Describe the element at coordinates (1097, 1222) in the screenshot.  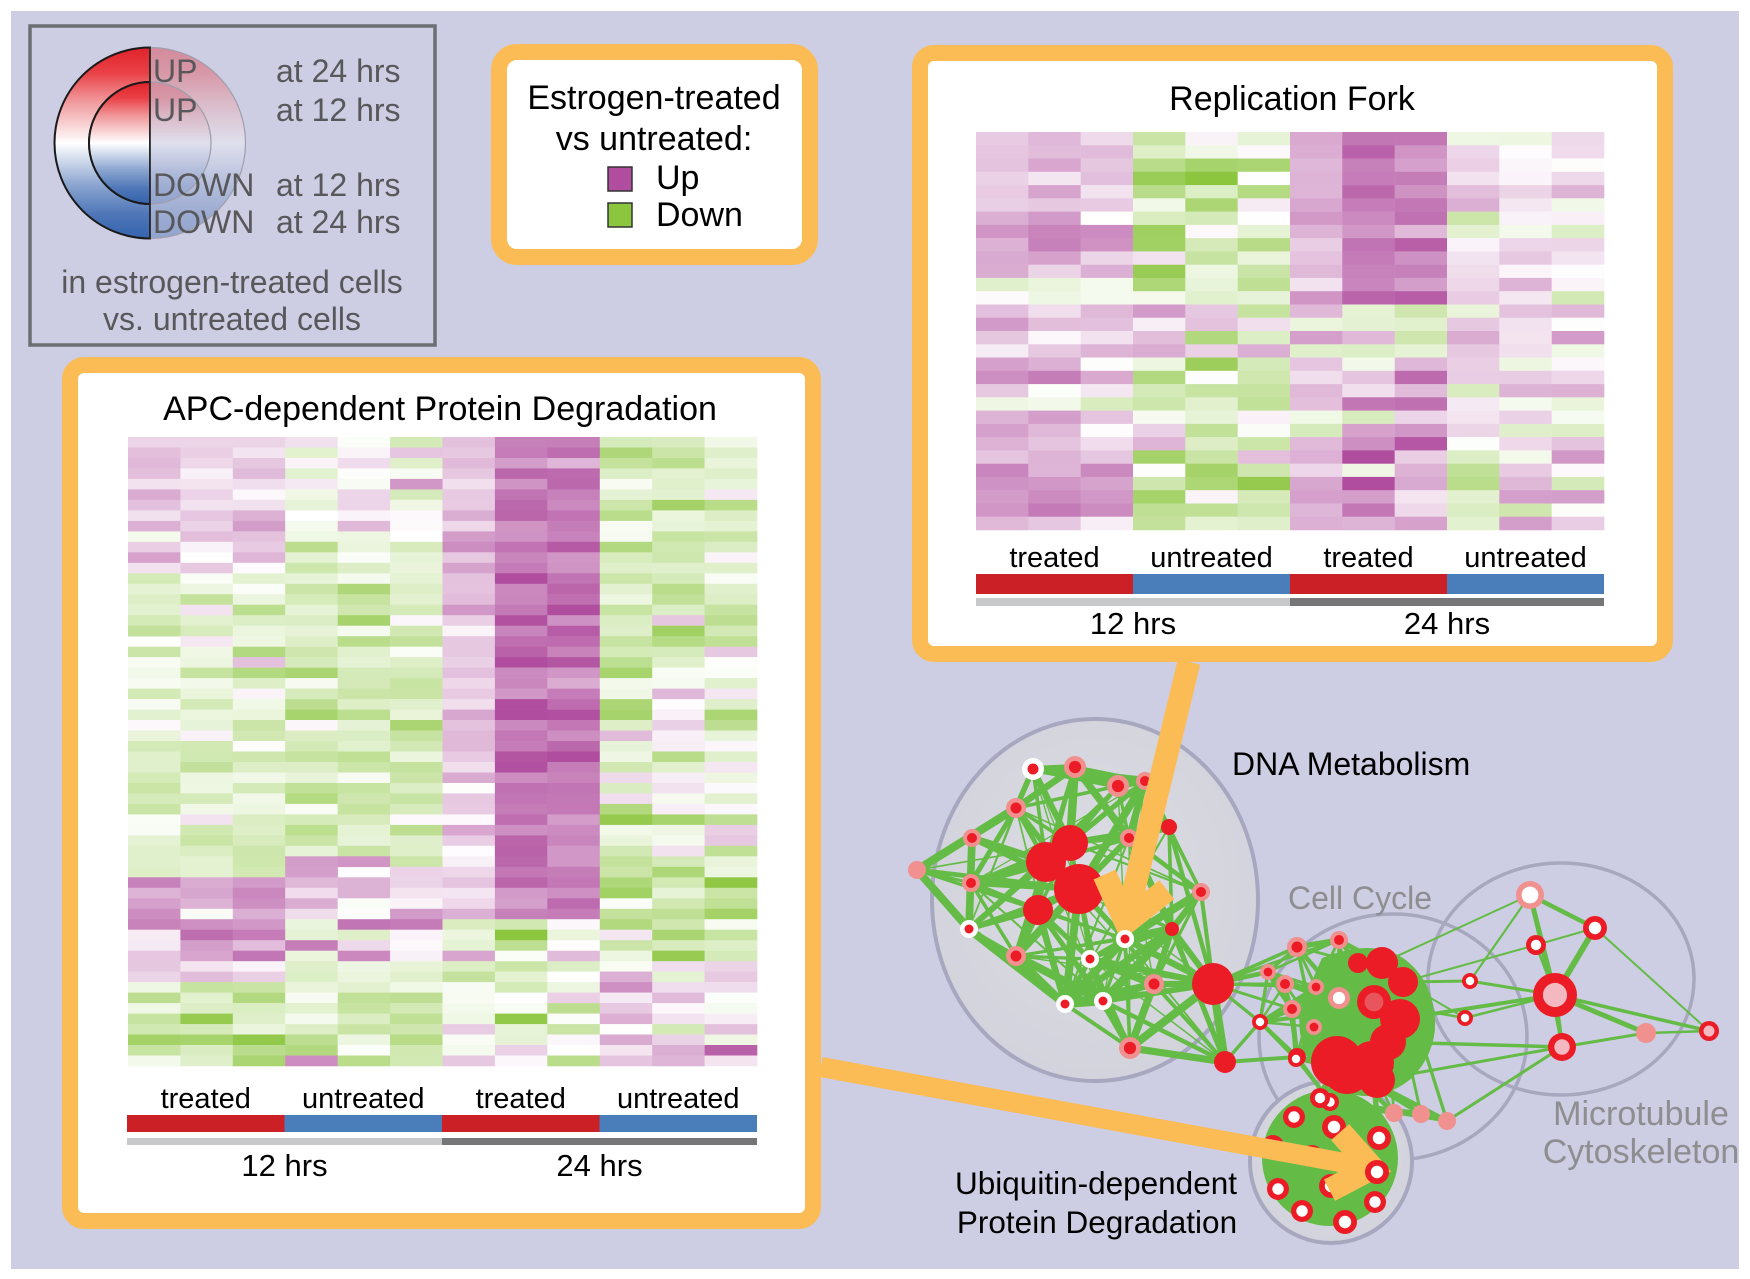
I see `svg-text: Protein Degradation` at that location.